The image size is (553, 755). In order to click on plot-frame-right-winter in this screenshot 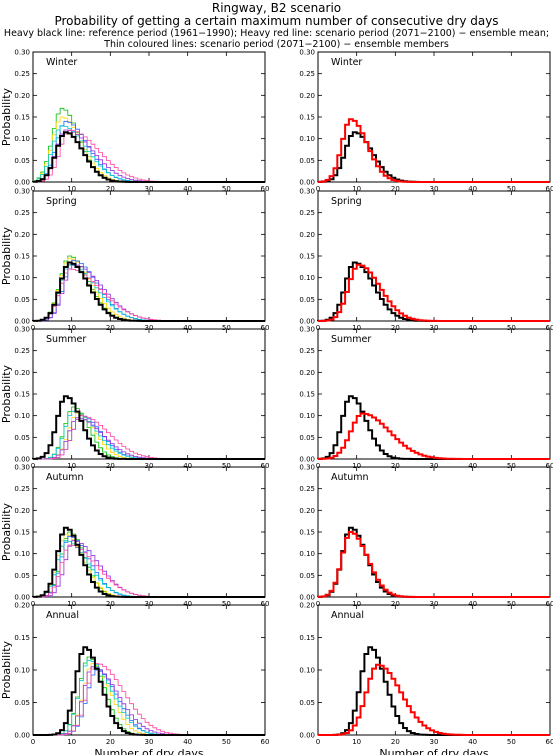, I will do `click(434, 117)`.